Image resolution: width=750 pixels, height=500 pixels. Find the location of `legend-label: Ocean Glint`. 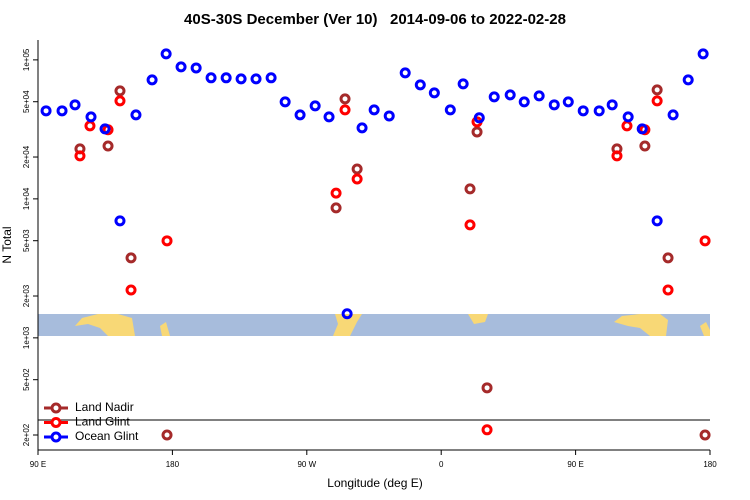

legend-label: Ocean Glint is located at coordinates (107, 436).